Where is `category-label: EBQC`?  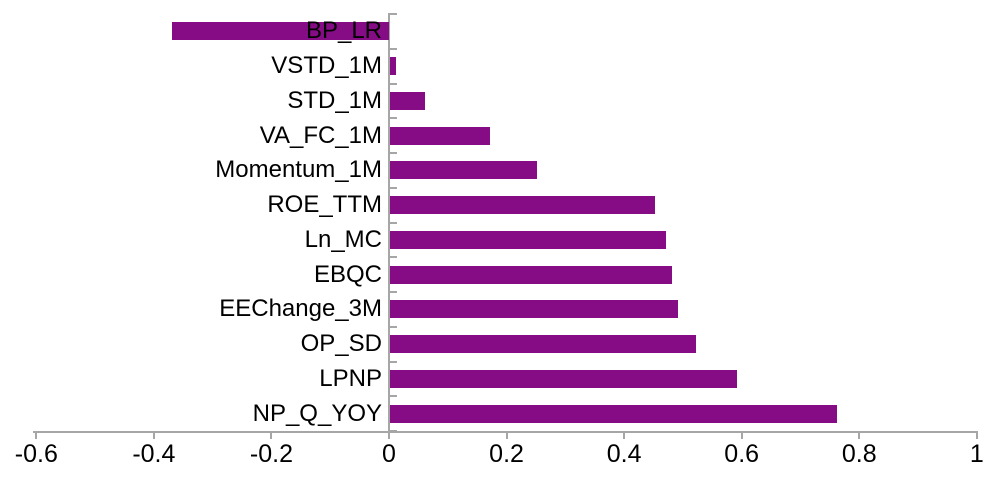 category-label: EBQC is located at coordinates (347, 274).